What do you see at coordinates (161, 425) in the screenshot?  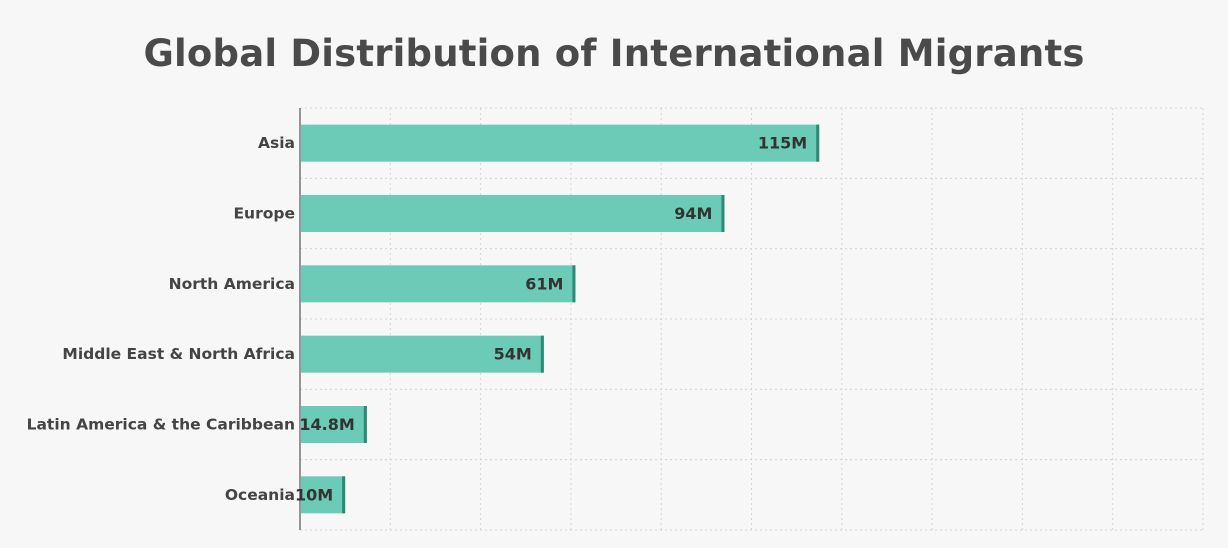 I see `category-label: Latin America & the Caribbean` at bounding box center [161, 425].